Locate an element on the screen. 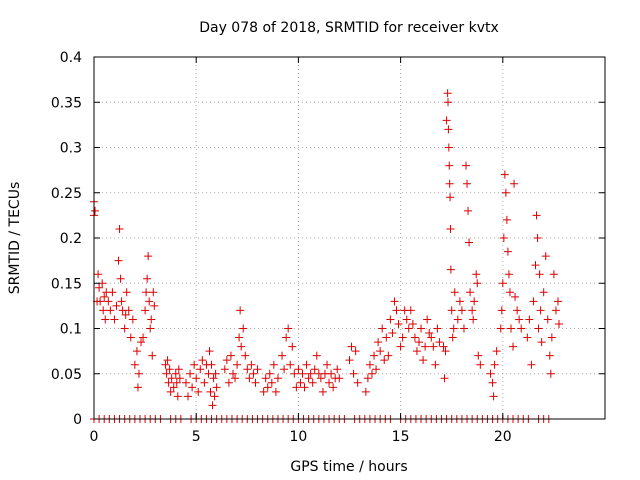  y-tick-label: 0.15 is located at coordinates (66, 284).